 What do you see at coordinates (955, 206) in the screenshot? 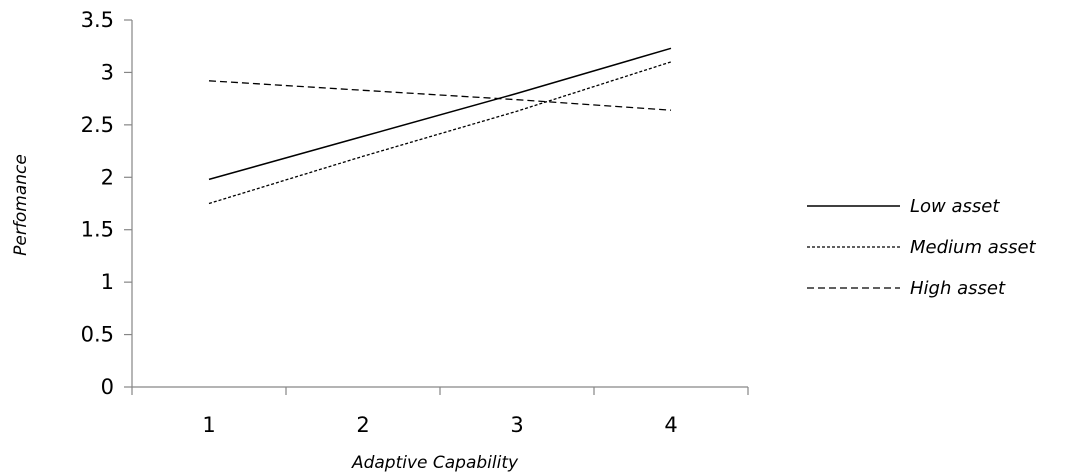
I see `legend-label: Low asset` at bounding box center [955, 206].